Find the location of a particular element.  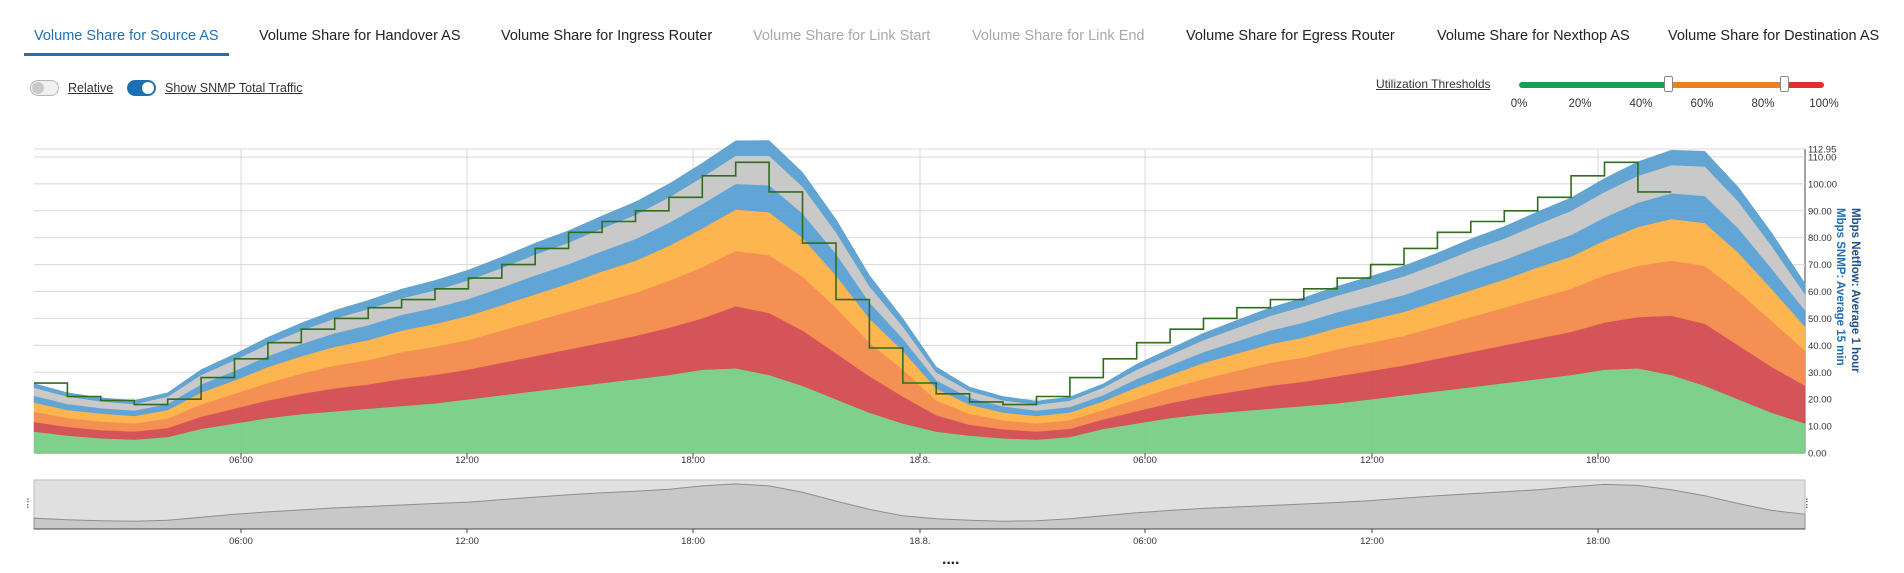

y-tick-label: 30.00 is located at coordinates (1820, 373).